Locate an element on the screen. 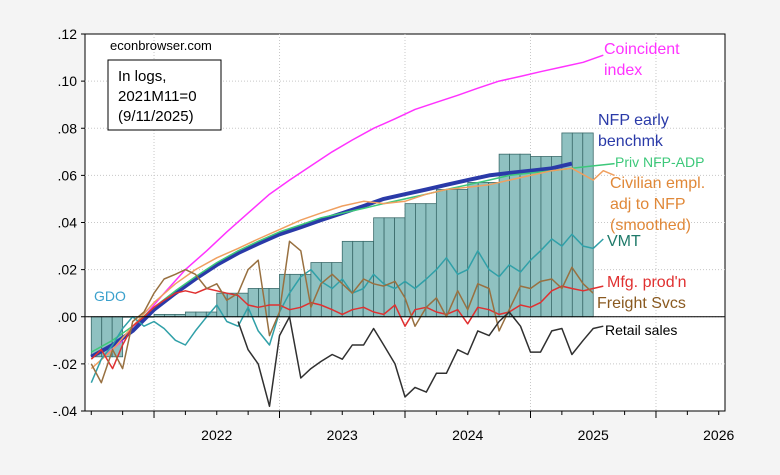 Image resolution: width=780 pixels, height=475 pixels. series-line-retail-sales is located at coordinates (420, 359).